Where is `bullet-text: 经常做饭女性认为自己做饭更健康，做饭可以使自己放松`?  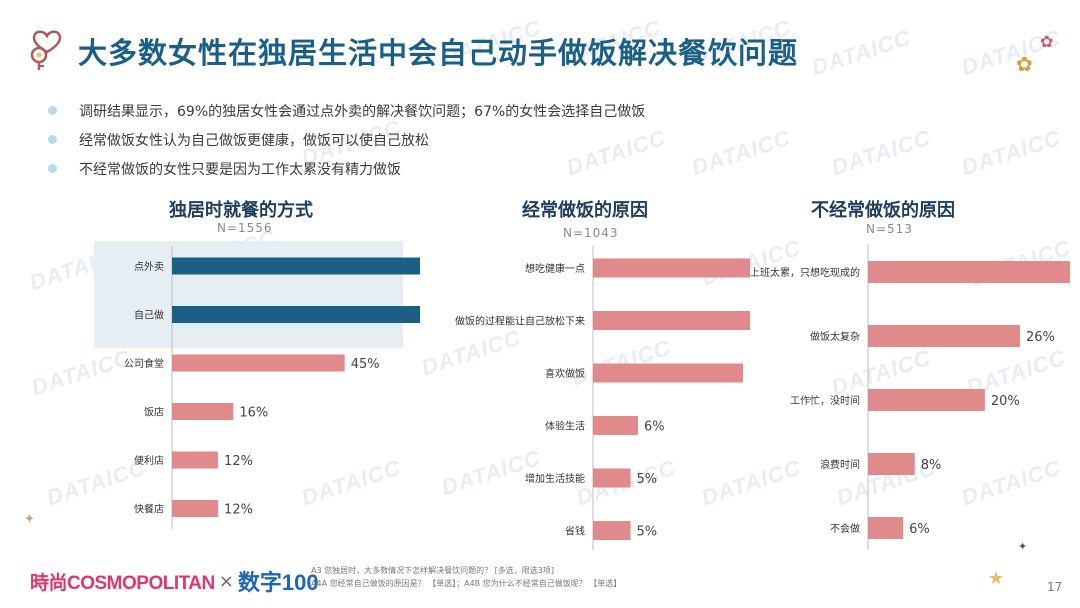
bullet-text: 经常做饭女性认为自己做饭更健康，做饭可以使自己放松 is located at coordinates (254, 140).